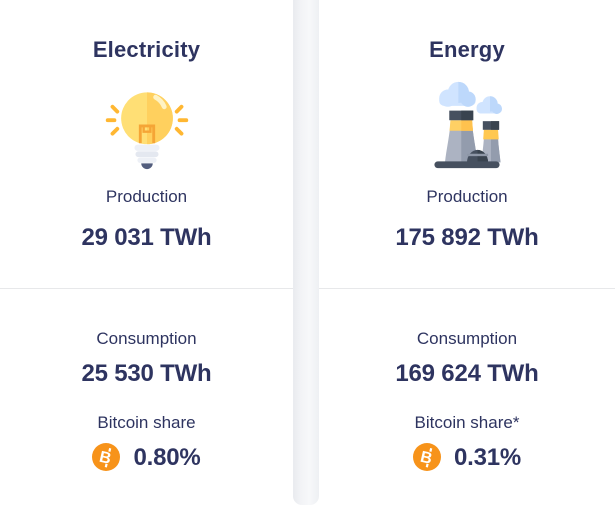 Image resolution: width=615 pixels, height=509 pixels. I want to click on bitcoin-share-label: Bitcoin share, so click(146, 422).